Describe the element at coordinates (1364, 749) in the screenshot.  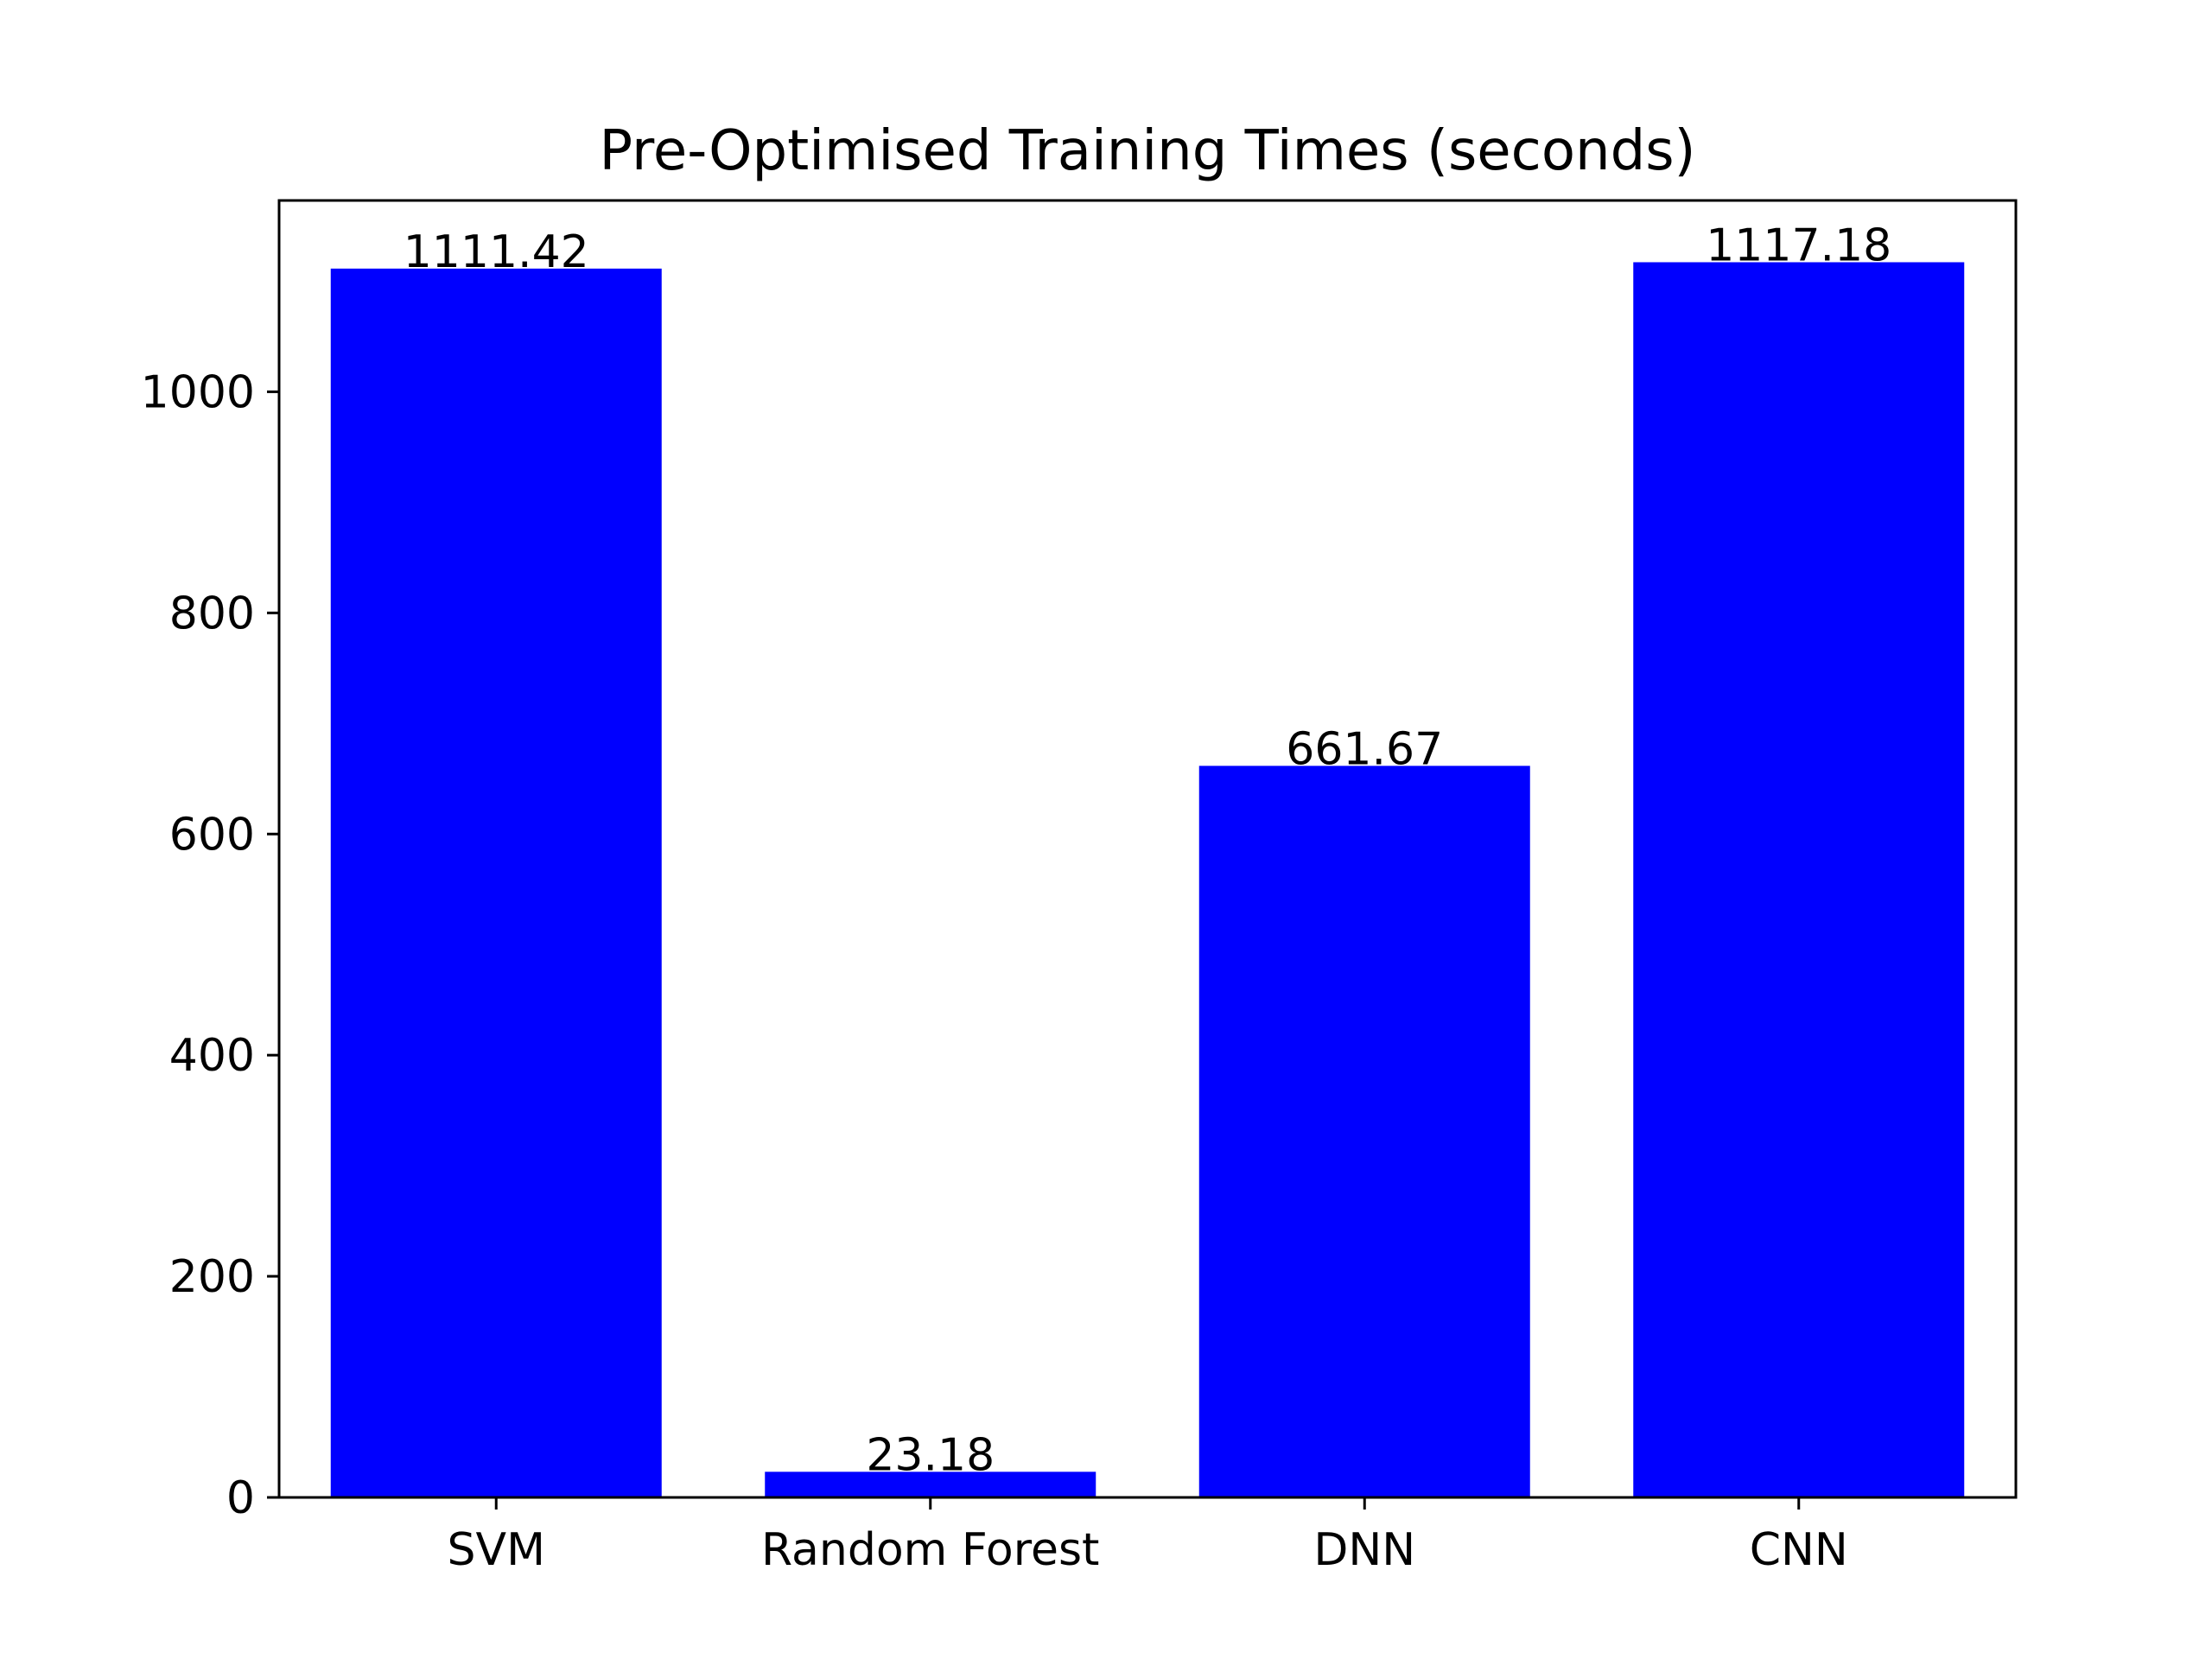
I see `data-label: 661.67` at that location.